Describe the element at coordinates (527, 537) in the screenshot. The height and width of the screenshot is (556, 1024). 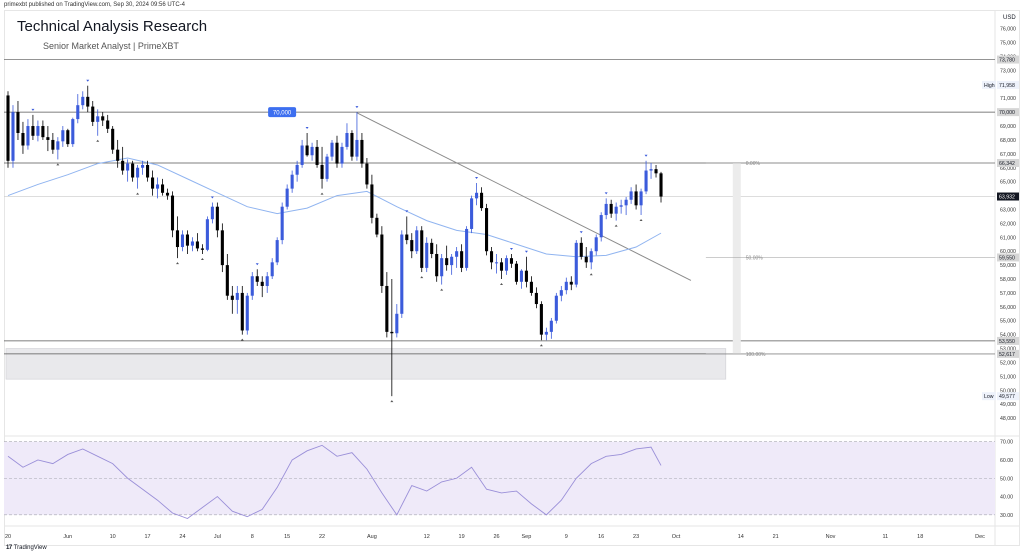
I see `time-tick-label: Sep` at that location.